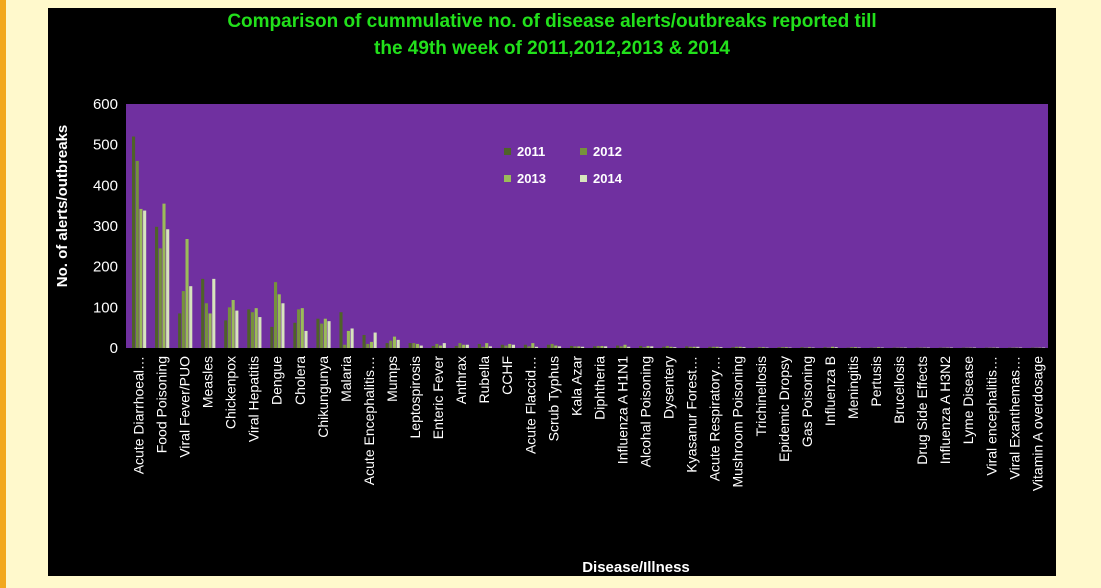 The height and width of the screenshot is (588, 1101). What do you see at coordinates (531, 178) in the screenshot?
I see `legend-label: 2013` at bounding box center [531, 178].